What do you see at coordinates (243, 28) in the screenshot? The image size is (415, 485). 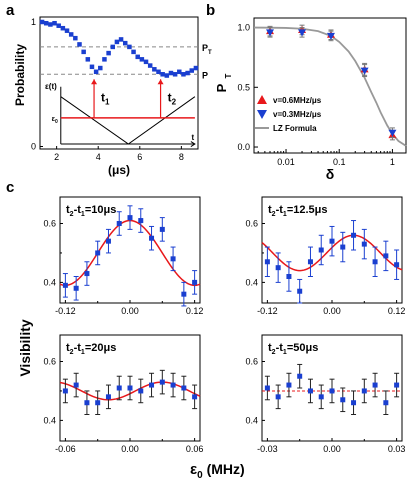 I see `b-ytick-label: 1.0` at bounding box center [243, 28].